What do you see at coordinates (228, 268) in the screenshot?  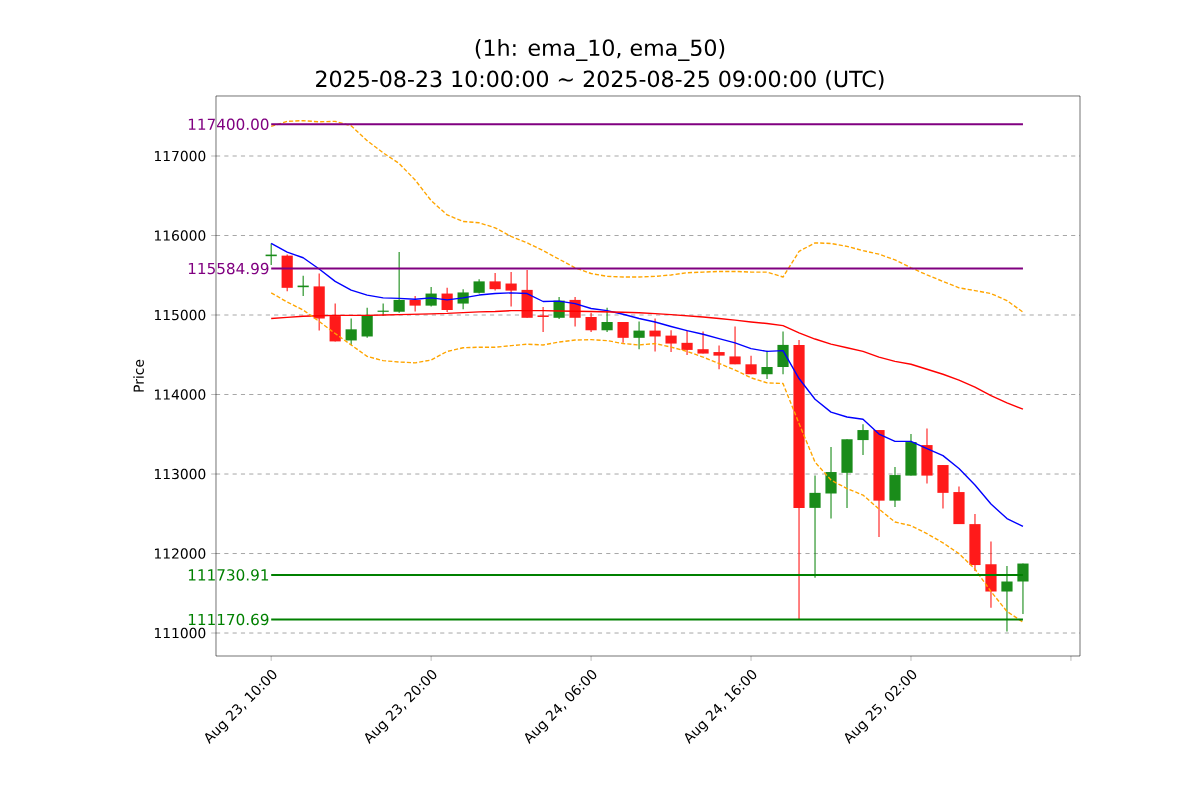 I see `ref-line-label: 115584.99` at bounding box center [228, 268].